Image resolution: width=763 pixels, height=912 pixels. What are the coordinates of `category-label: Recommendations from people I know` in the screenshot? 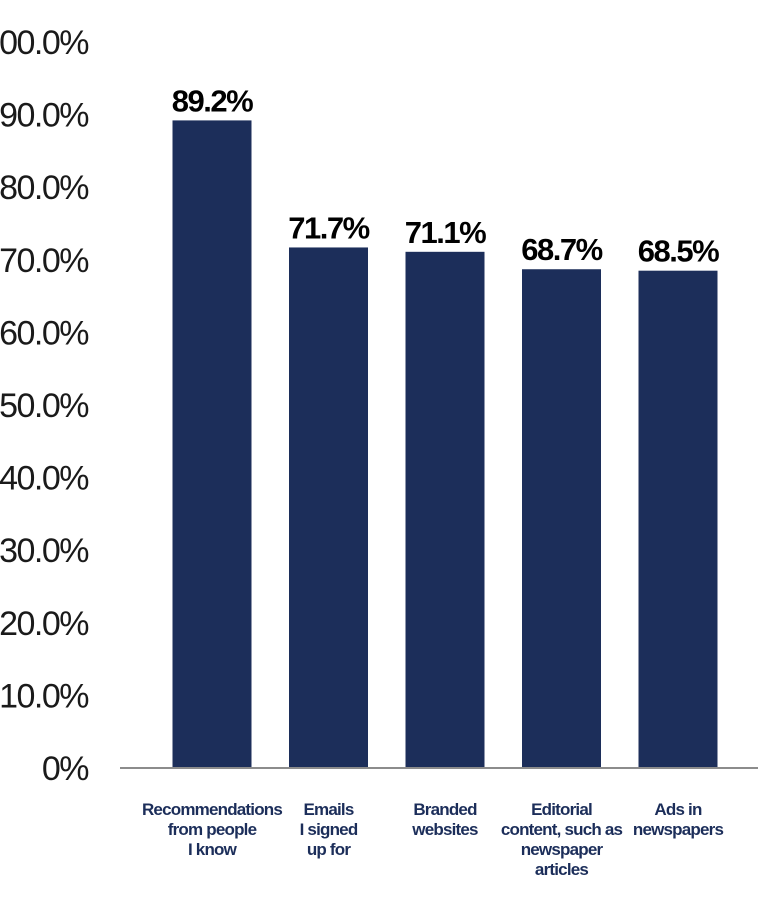 It's located at (212, 829).